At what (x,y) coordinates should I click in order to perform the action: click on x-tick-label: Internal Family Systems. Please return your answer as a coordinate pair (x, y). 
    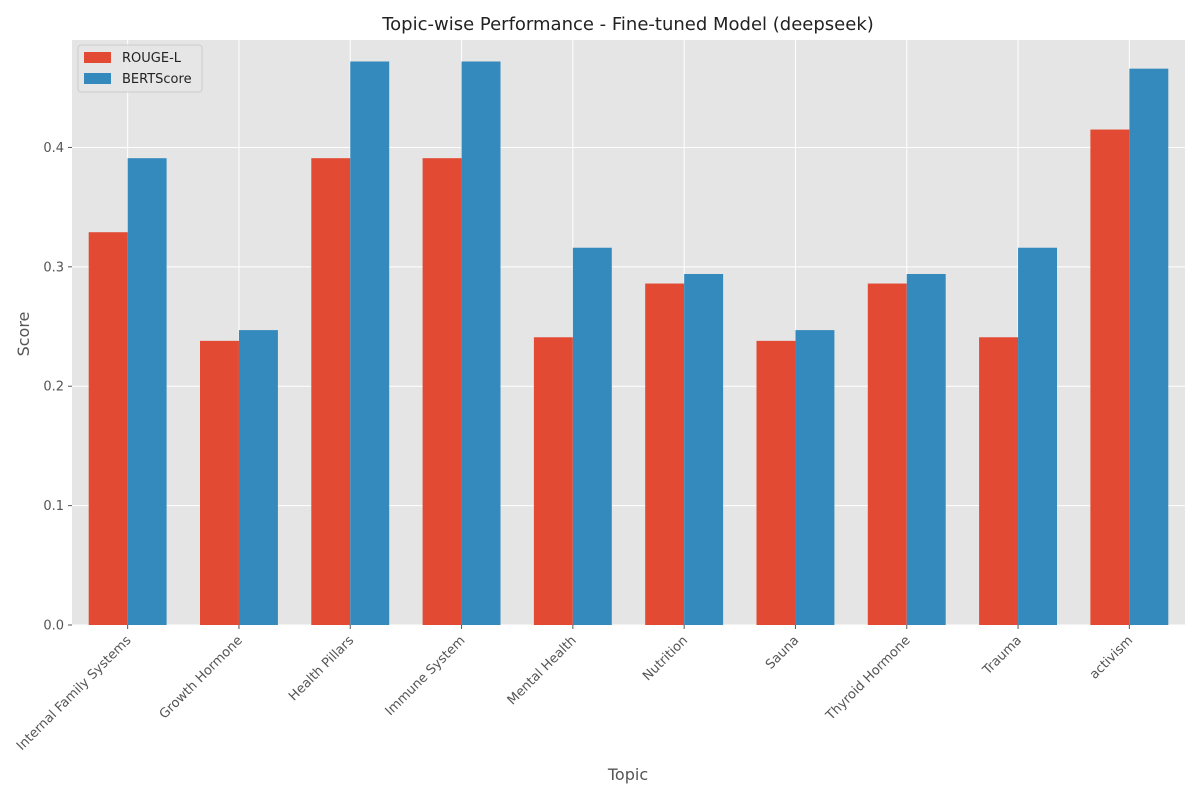
    Looking at the image, I should click on (74, 693).